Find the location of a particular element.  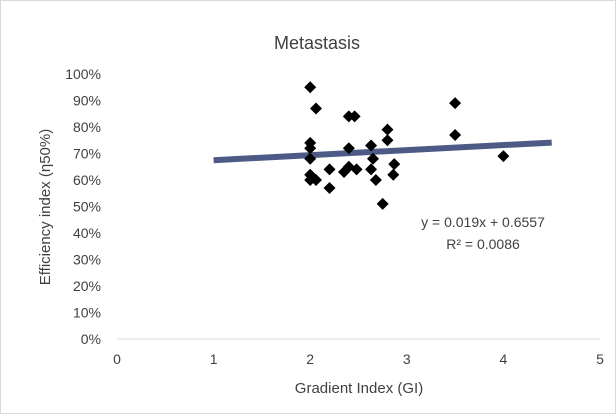

y-tick-label: 100% is located at coordinates (83, 74).